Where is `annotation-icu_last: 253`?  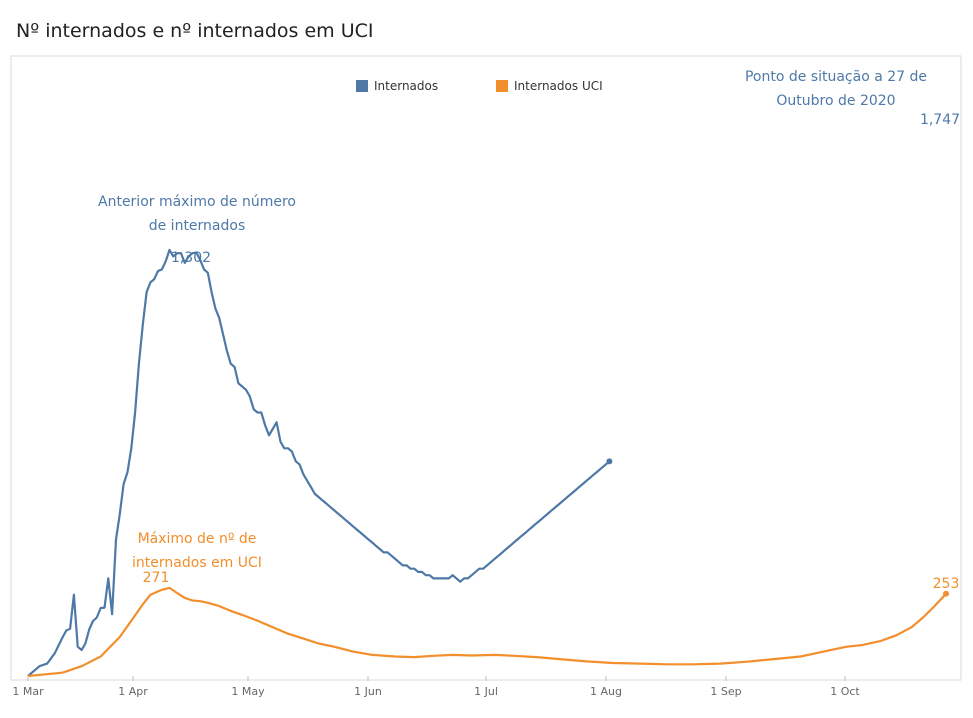 annotation-icu_last: 253 is located at coordinates (946, 584).